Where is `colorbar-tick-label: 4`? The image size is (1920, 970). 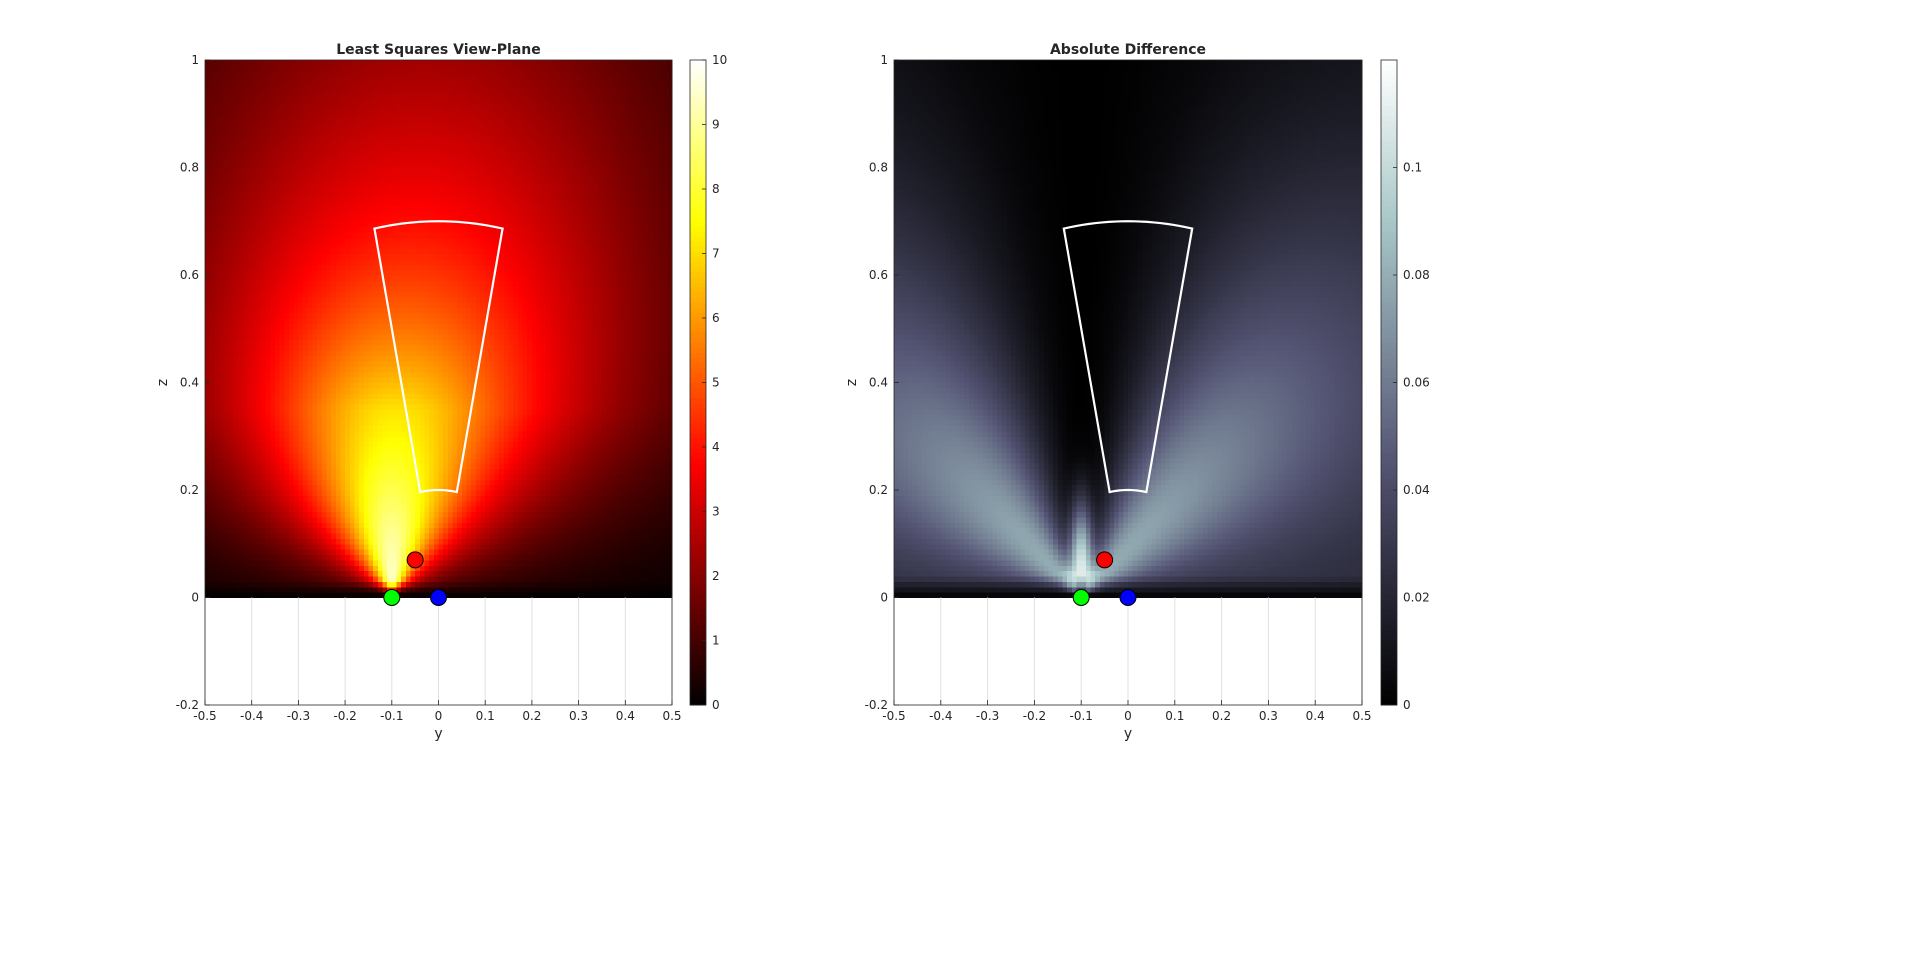
colorbar-tick-label: 4 is located at coordinates (716, 447).